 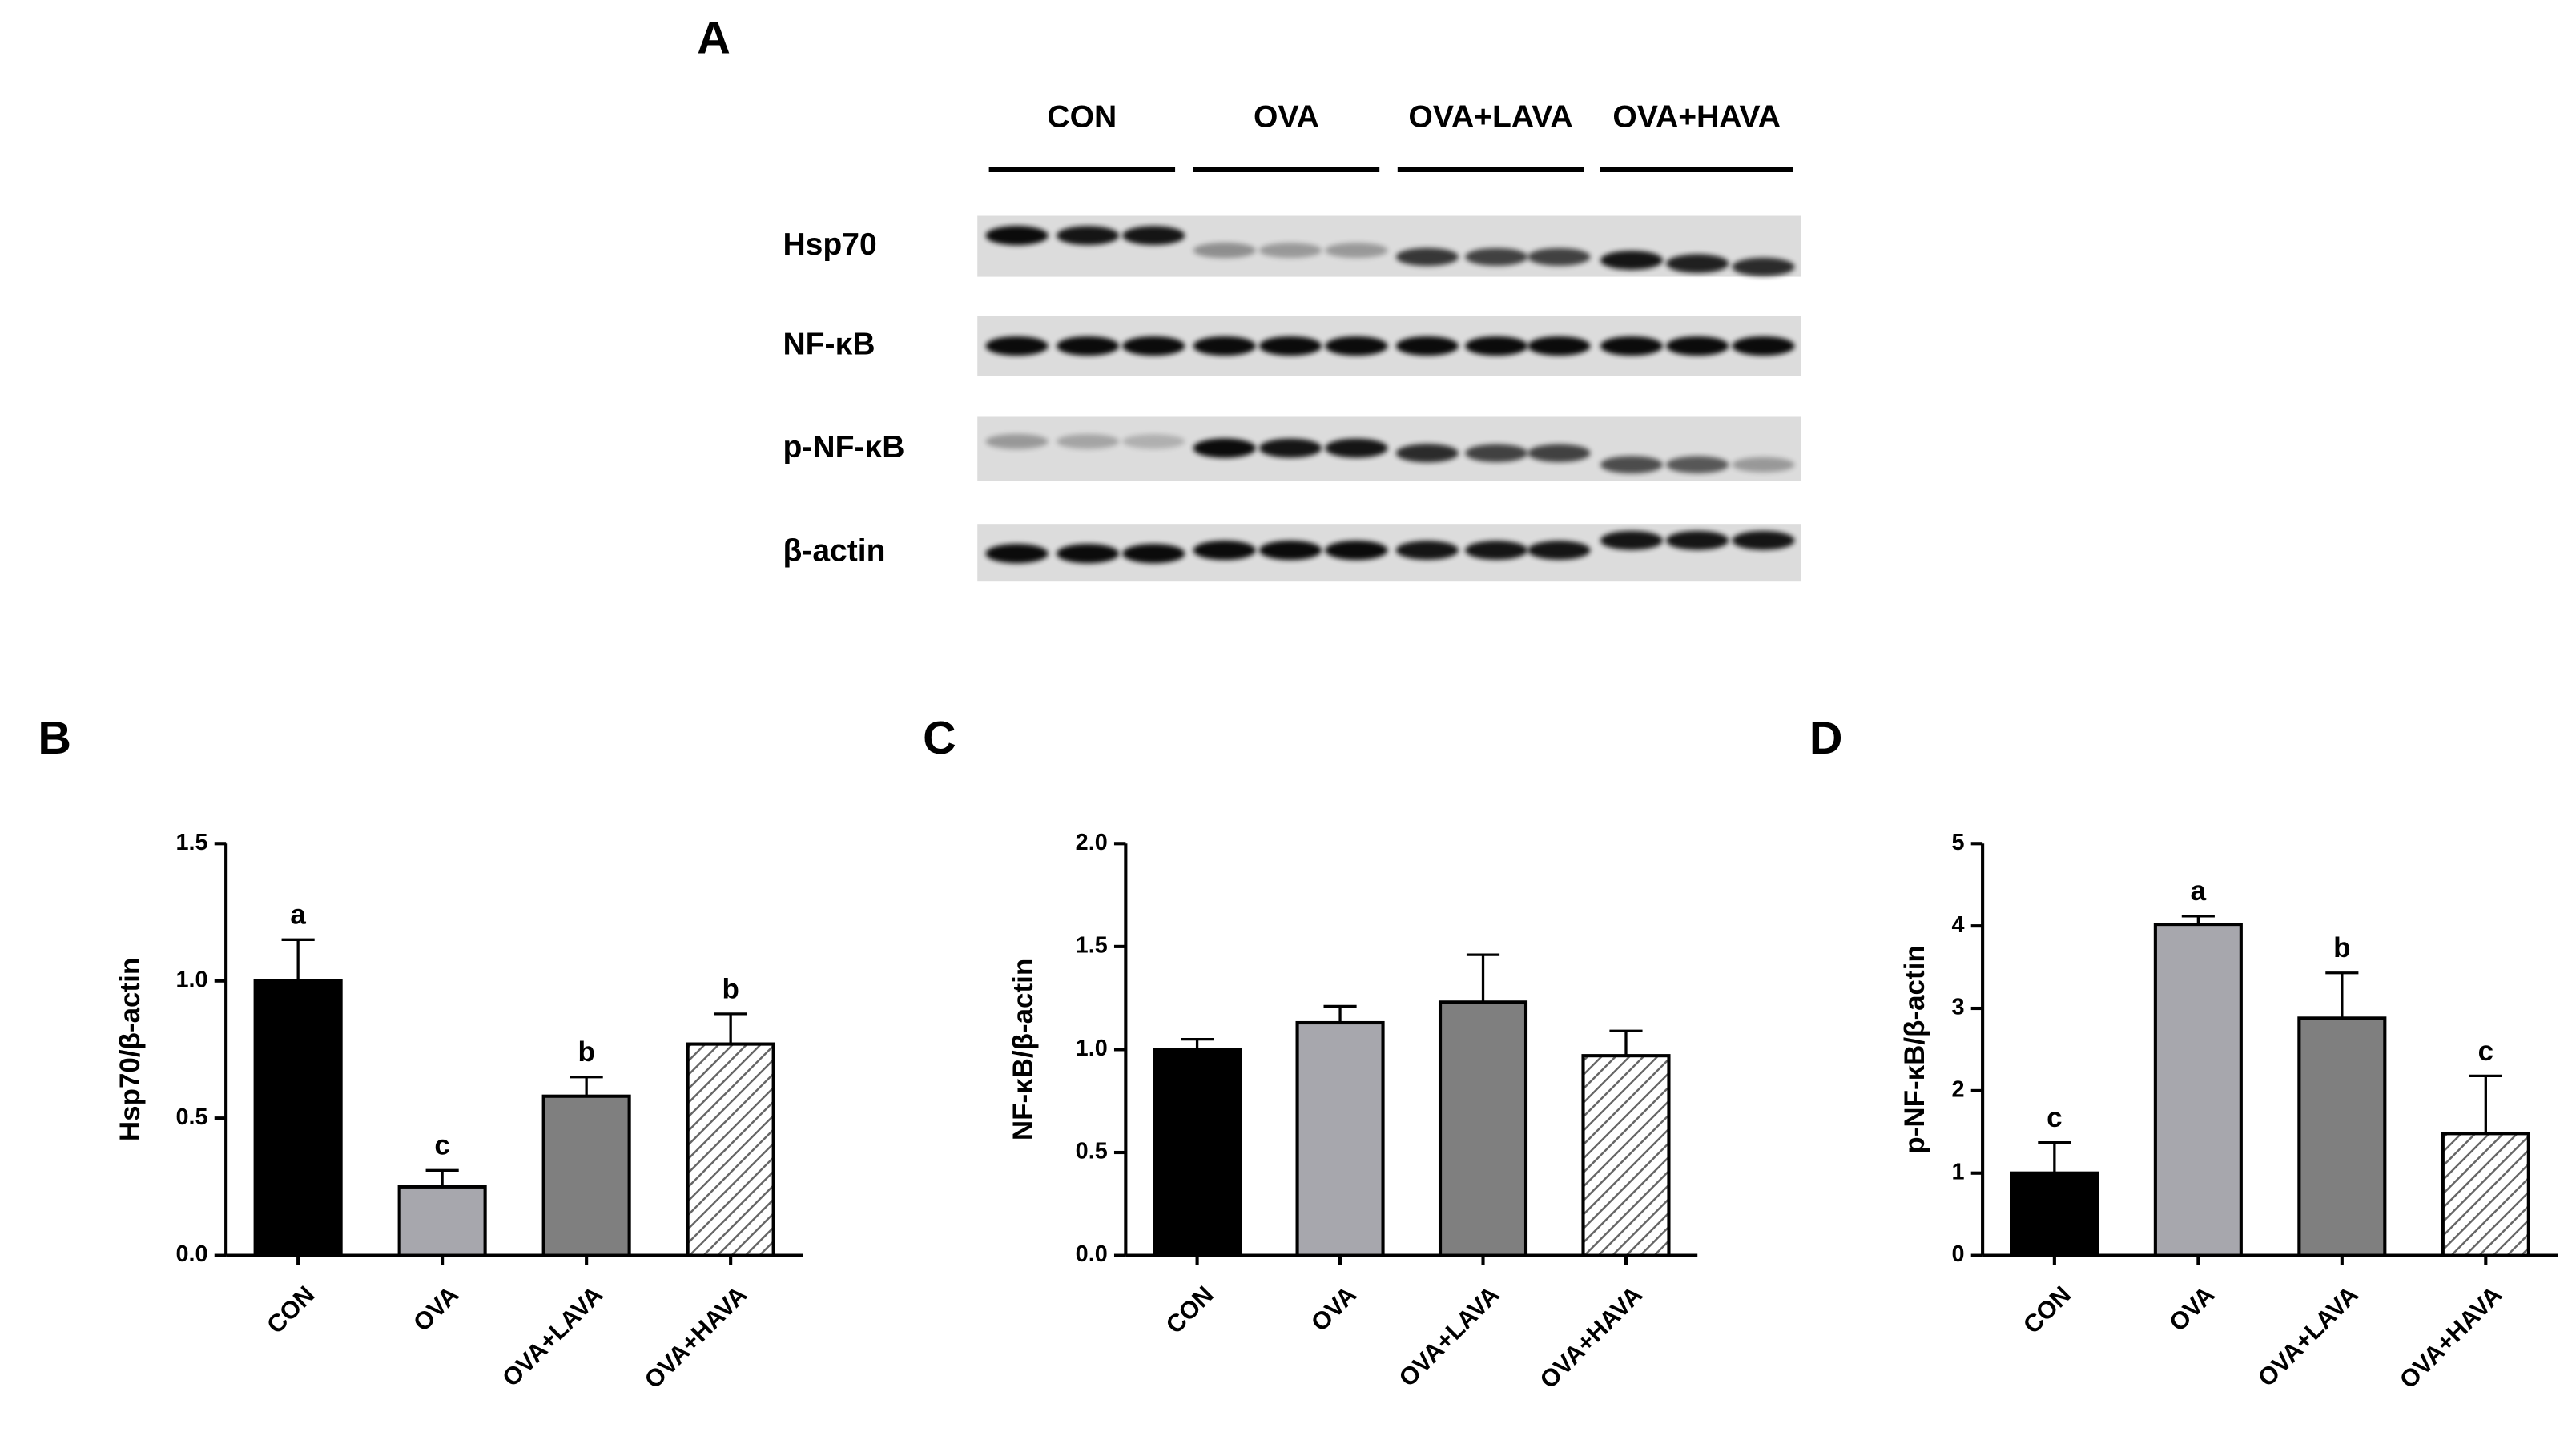 What do you see at coordinates (714, 39) in the screenshot?
I see `panel-label: A` at bounding box center [714, 39].